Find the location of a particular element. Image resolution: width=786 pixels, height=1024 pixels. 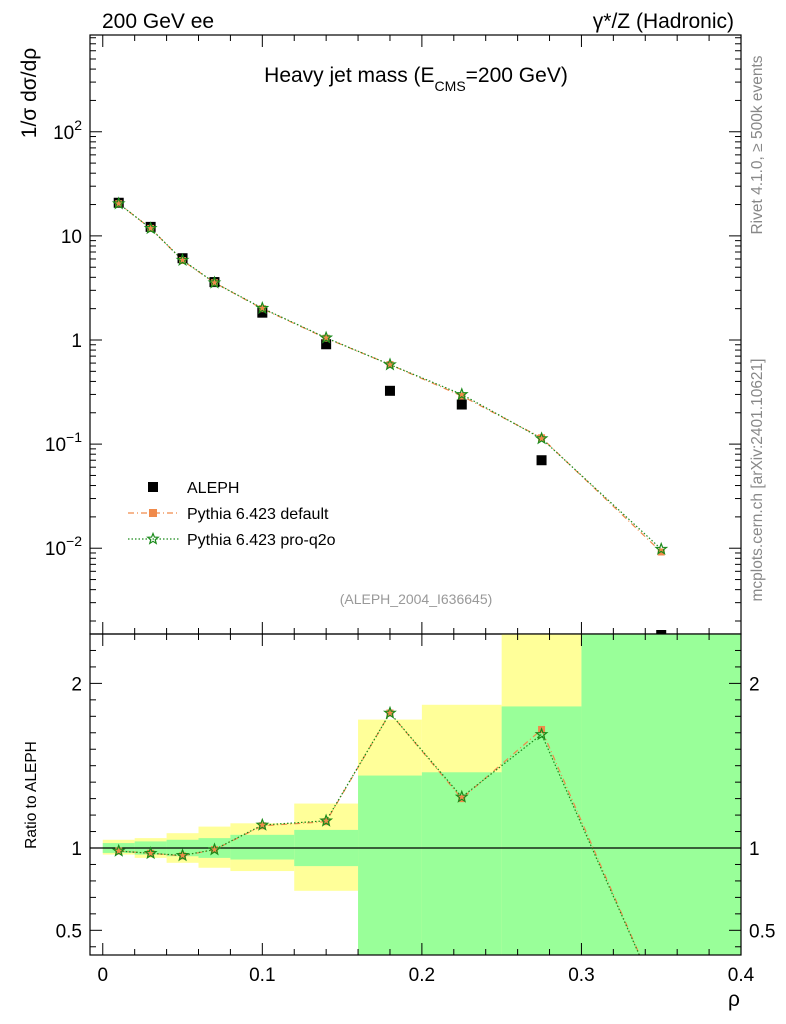

main-title: Heavy jet mass (ECMS=200 GeV) is located at coordinates (416, 79).